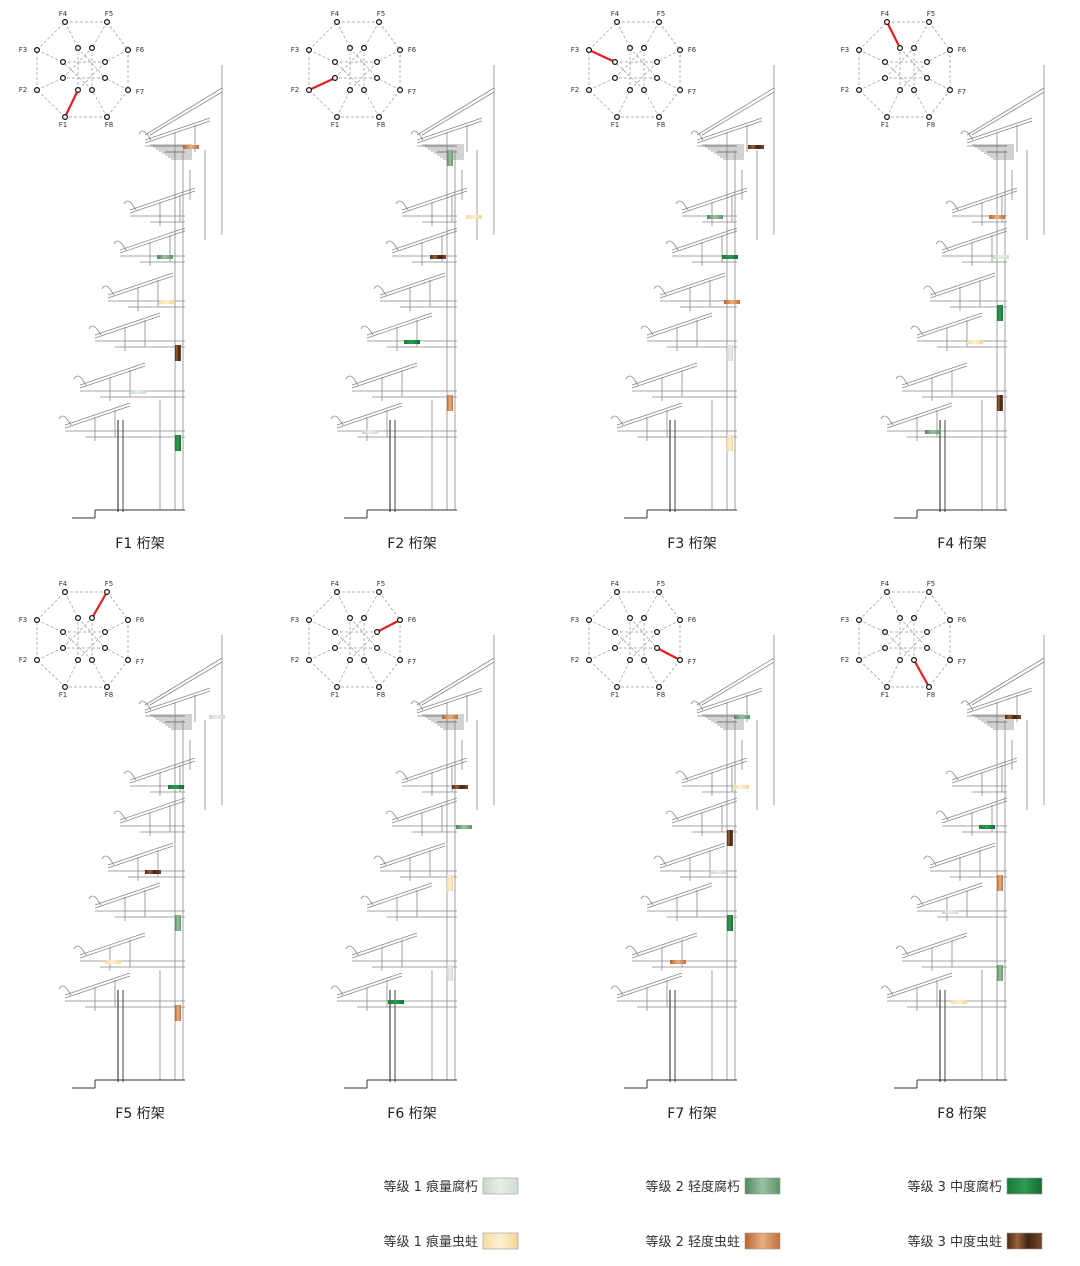 The width and height of the screenshot is (1080, 1266). I want to click on node-label: F8, so click(381, 125).